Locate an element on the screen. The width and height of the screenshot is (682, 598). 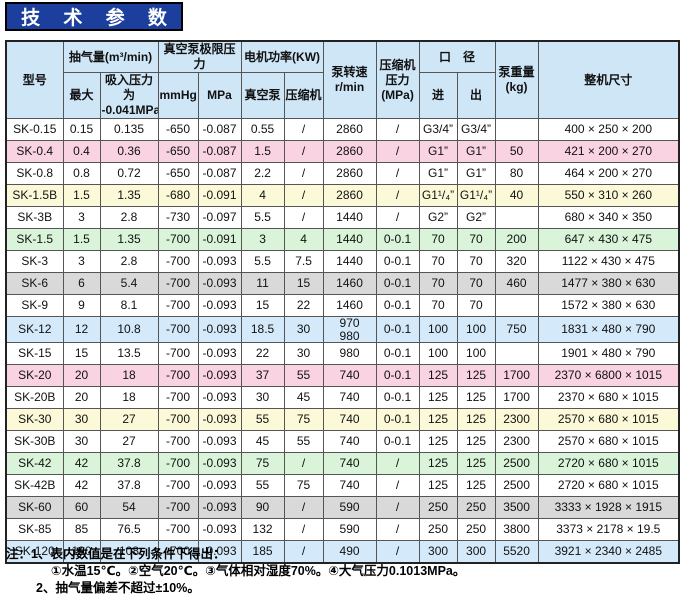
model-cell: SK-42 is located at coordinates (34, 464).